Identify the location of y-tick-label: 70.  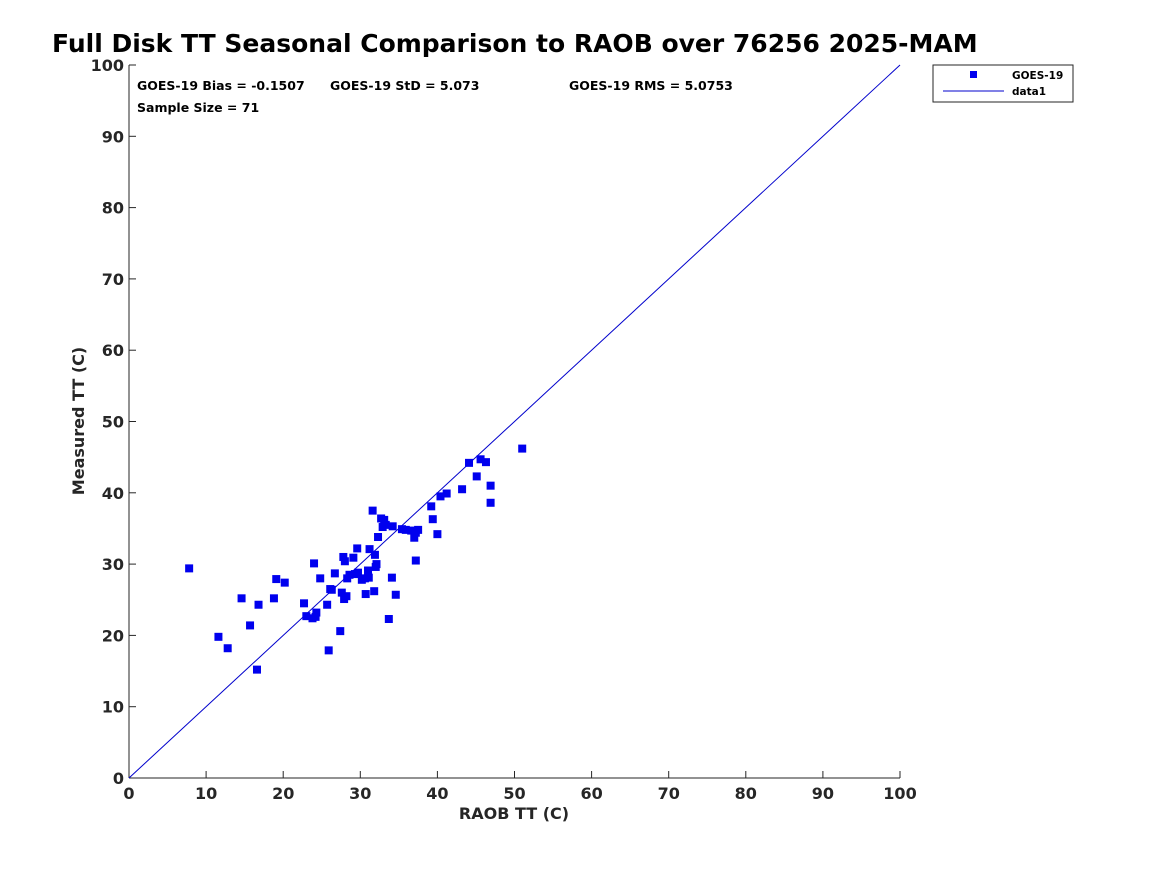
(113, 279).